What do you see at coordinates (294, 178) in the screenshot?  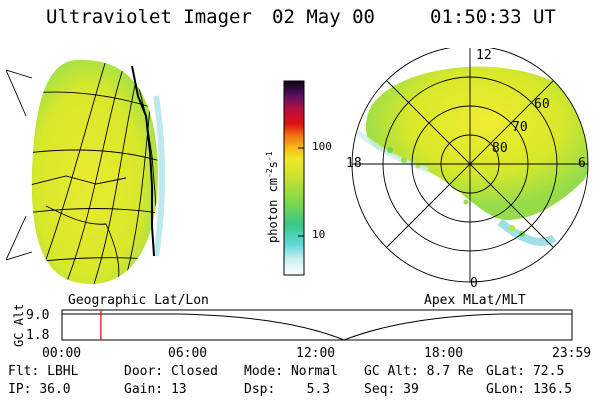 I see `colorbar` at bounding box center [294, 178].